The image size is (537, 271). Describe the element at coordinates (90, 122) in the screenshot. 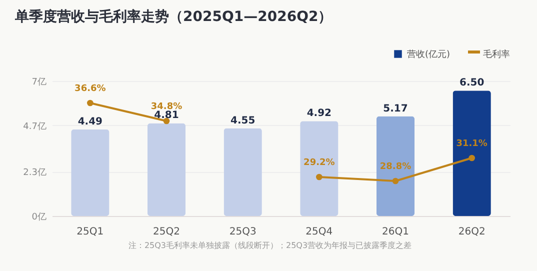

I see `data-label: 4.49` at that location.